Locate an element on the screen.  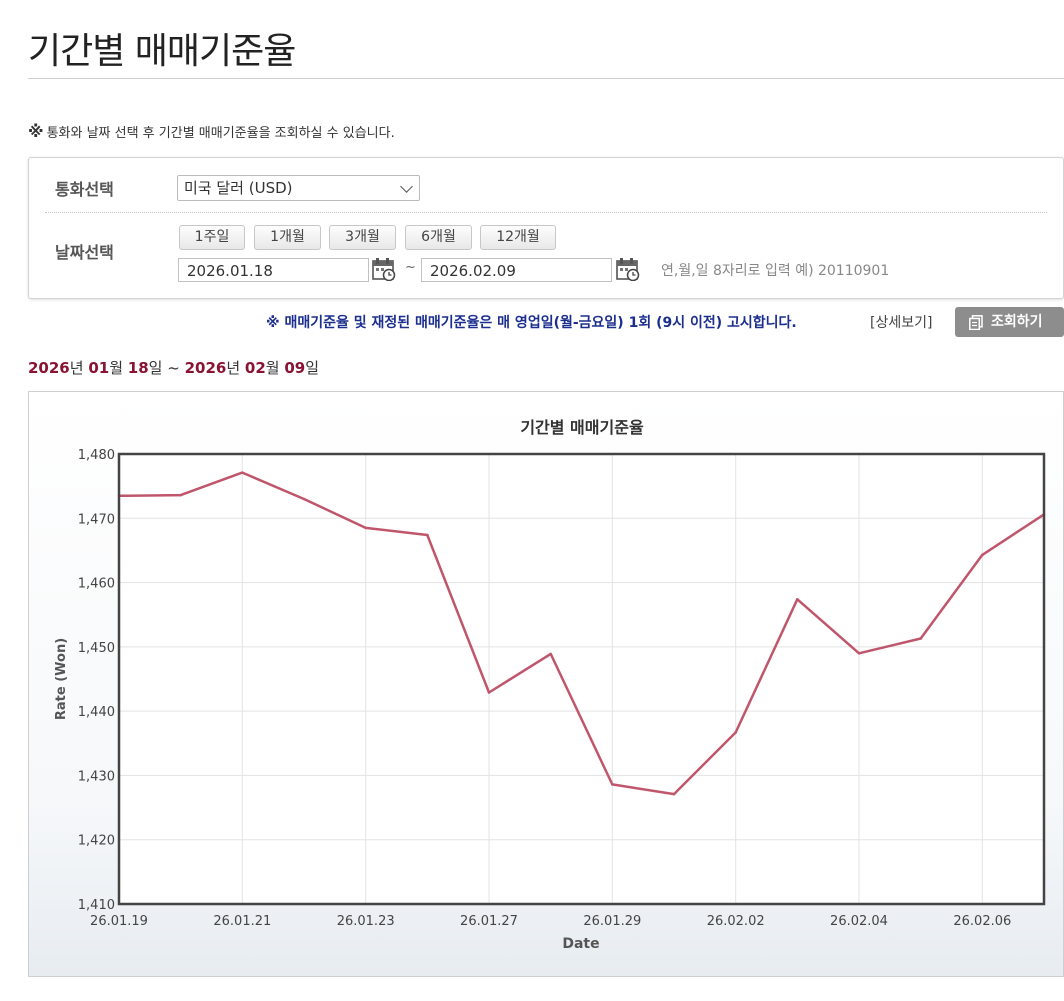
search-button: 조회하기 is located at coordinates (1009, 322).